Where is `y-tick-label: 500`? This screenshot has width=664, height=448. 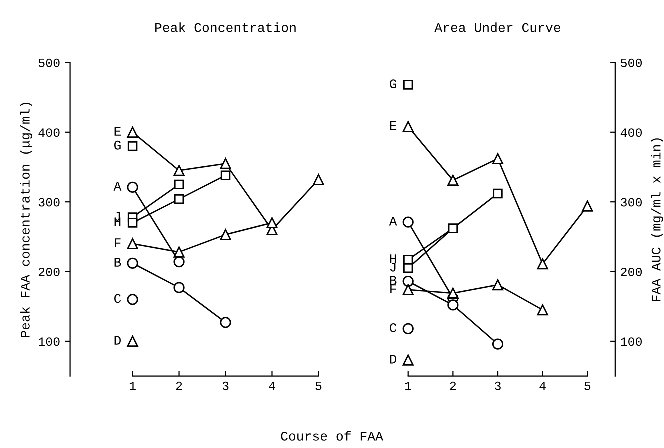
y-tick-label: 500 is located at coordinates (49, 63).